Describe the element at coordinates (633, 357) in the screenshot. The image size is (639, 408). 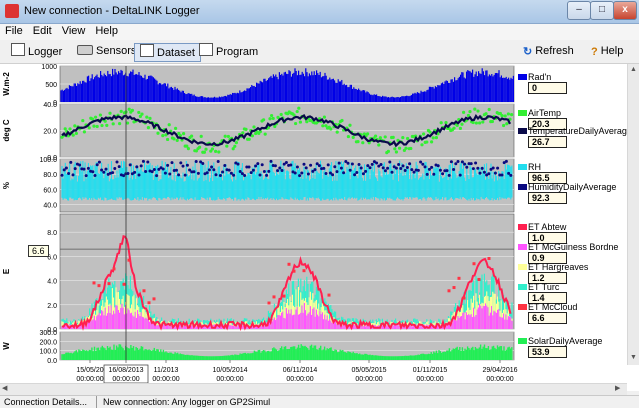
I see `scroll-down-arrow-icon: ▼` at that location.